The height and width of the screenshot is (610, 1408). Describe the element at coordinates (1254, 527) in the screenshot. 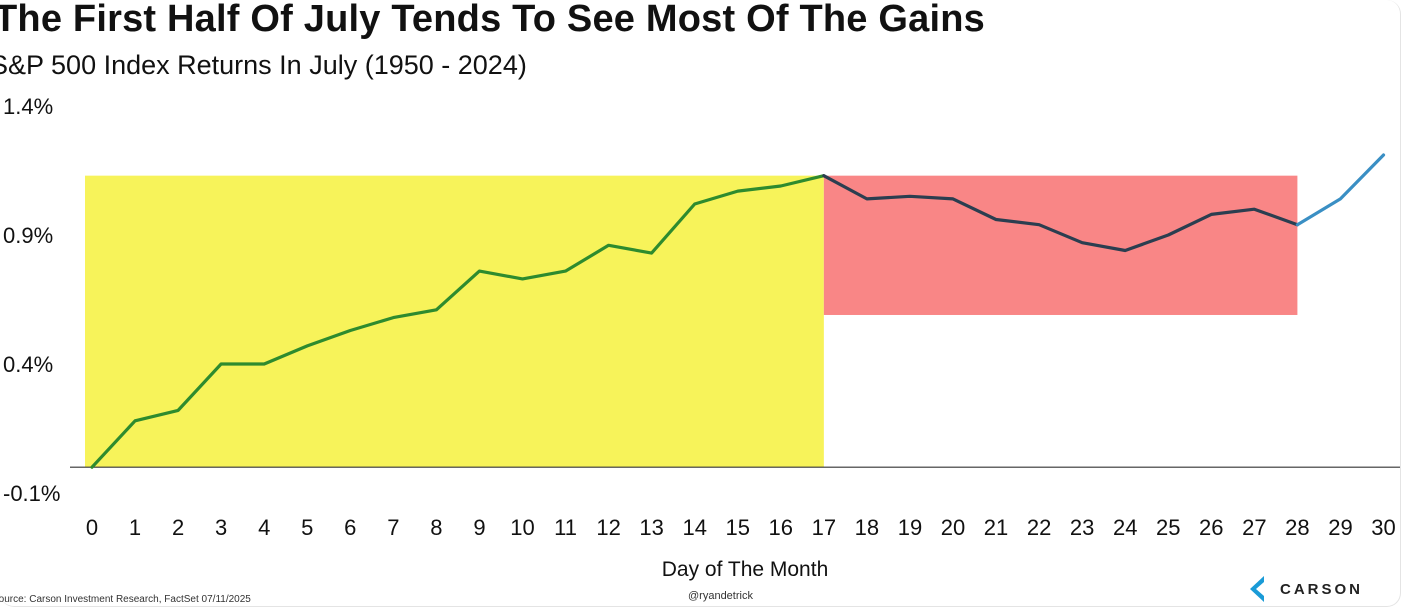

I see `x-tick-label: 27` at that location.